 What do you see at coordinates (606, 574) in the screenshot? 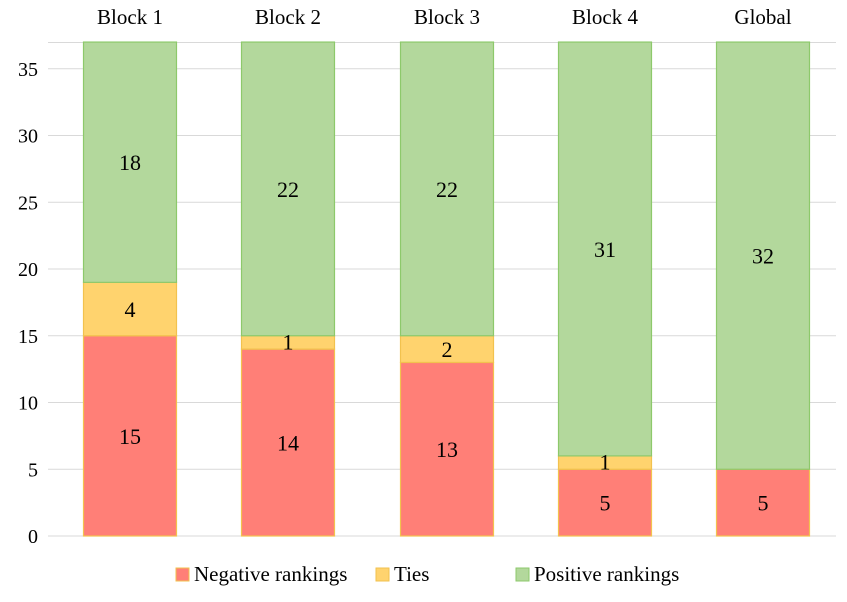
I see `legend-label-positive-rankings: Positive rankings` at bounding box center [606, 574].